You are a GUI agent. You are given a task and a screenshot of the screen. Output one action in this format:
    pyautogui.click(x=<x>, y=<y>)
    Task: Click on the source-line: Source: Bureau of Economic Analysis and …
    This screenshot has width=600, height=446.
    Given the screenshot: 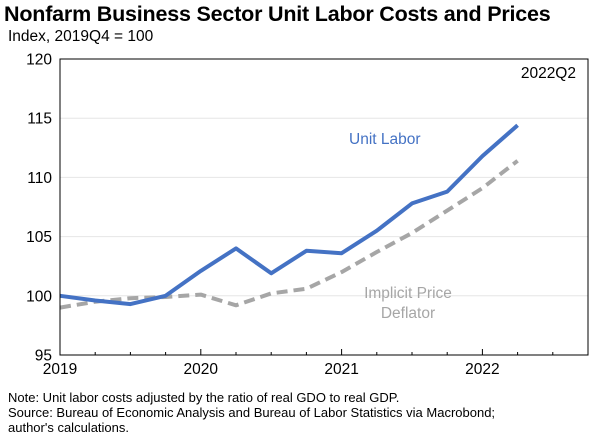 What is the action you would take?
    pyautogui.click(x=252, y=412)
    